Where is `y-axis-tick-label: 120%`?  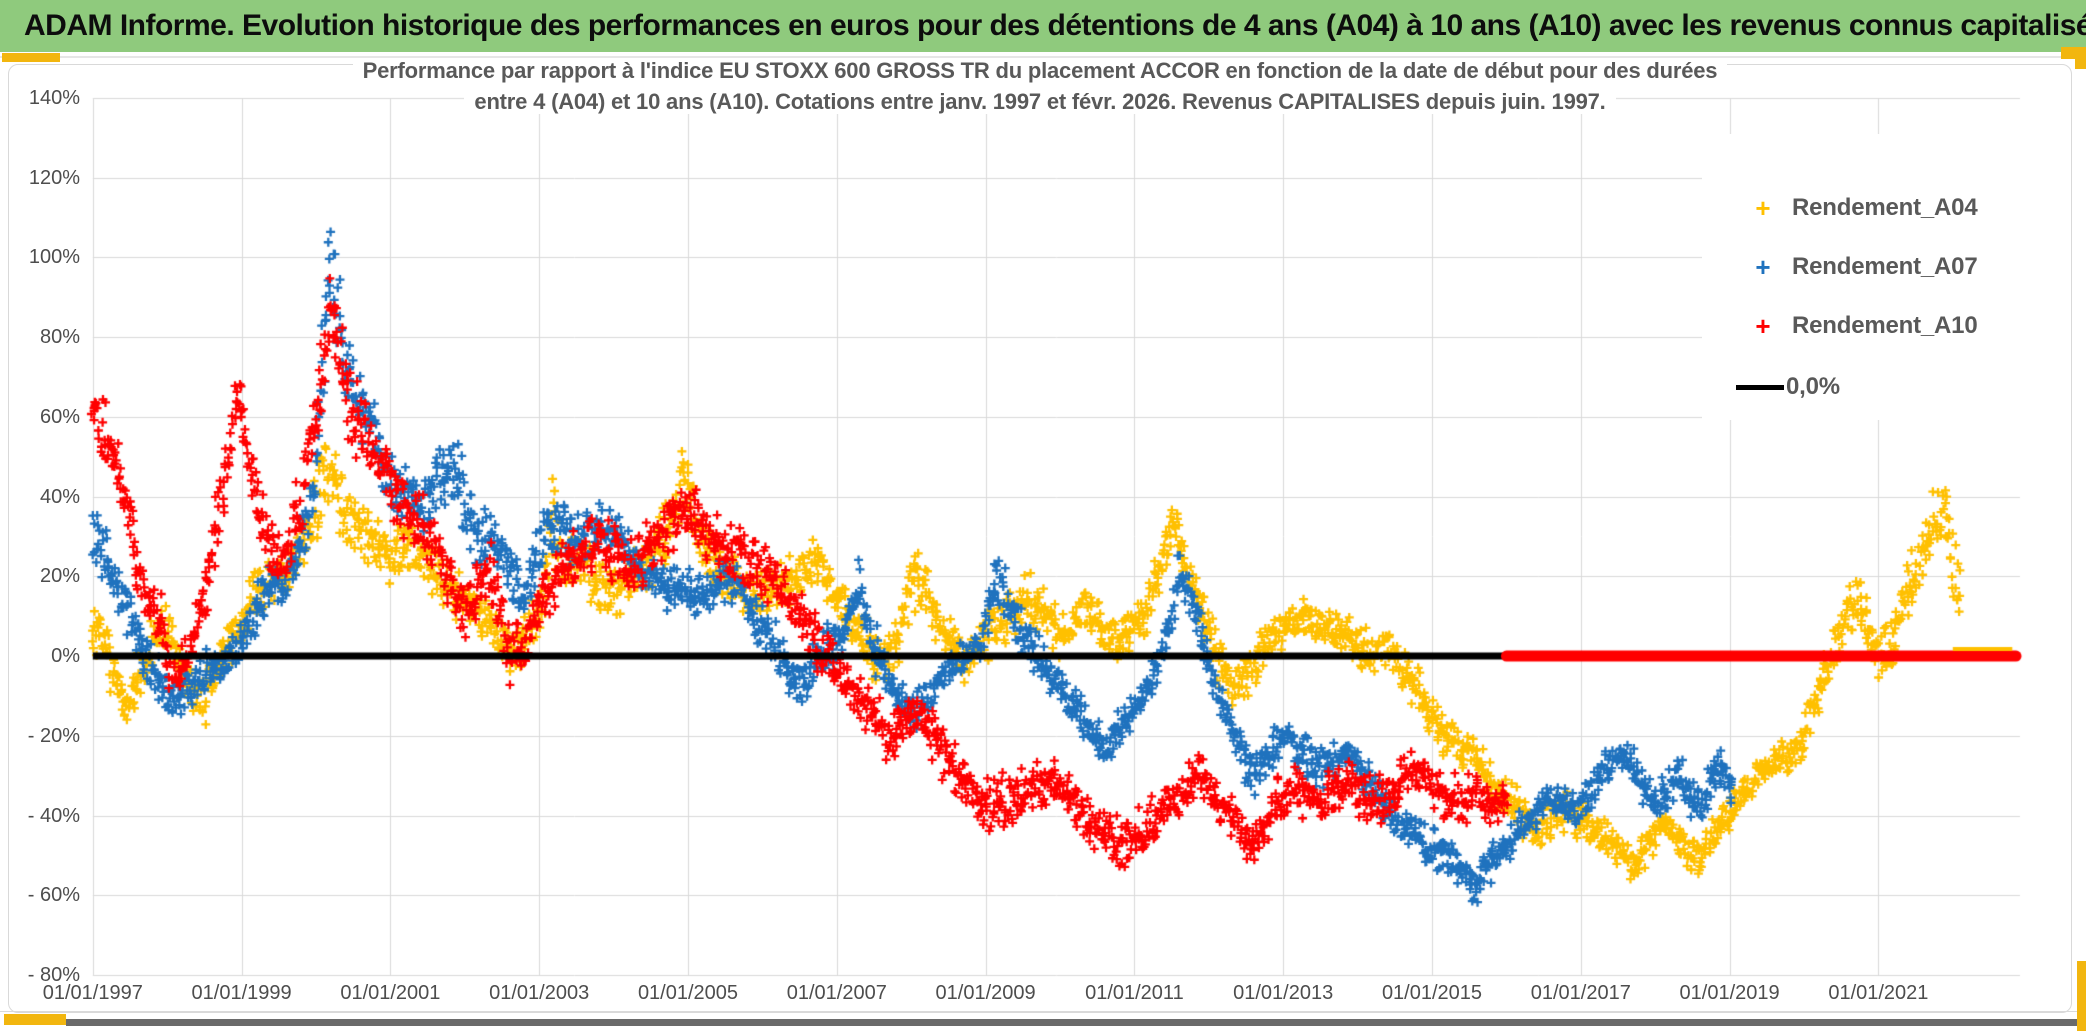 y-axis-tick-label: 120% is located at coordinates (54, 177).